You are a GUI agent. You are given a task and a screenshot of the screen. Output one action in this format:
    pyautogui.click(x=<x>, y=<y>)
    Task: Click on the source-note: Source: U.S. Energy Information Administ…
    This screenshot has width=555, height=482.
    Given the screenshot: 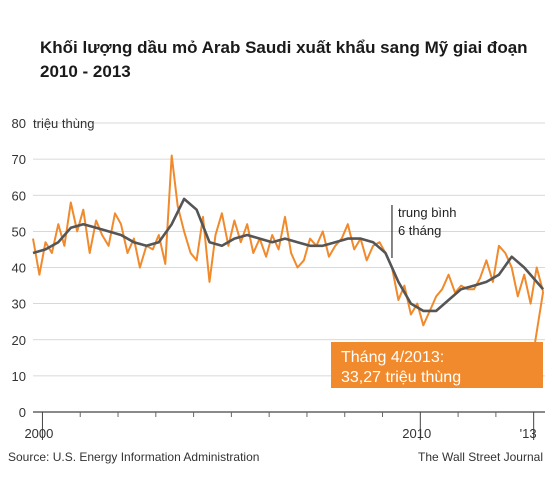 What is the action you would take?
    pyautogui.click(x=134, y=457)
    